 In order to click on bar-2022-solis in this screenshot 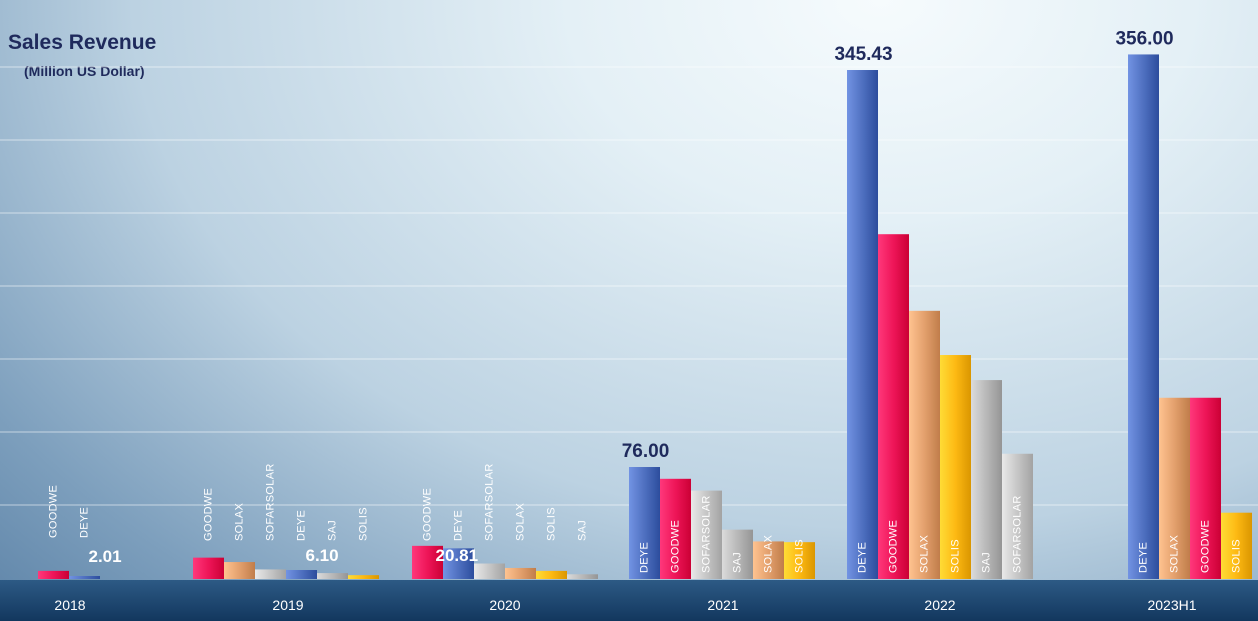, I will do `click(955, 467)`.